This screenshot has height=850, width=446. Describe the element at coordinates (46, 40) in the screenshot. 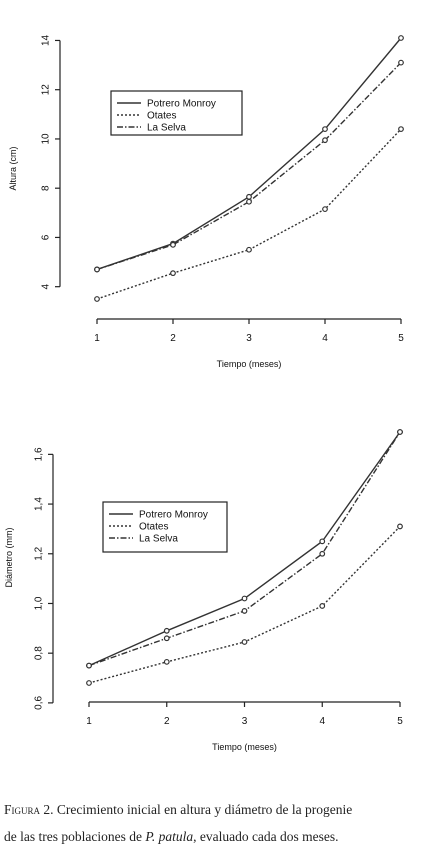

I see `y-tick-label: 14` at that location.